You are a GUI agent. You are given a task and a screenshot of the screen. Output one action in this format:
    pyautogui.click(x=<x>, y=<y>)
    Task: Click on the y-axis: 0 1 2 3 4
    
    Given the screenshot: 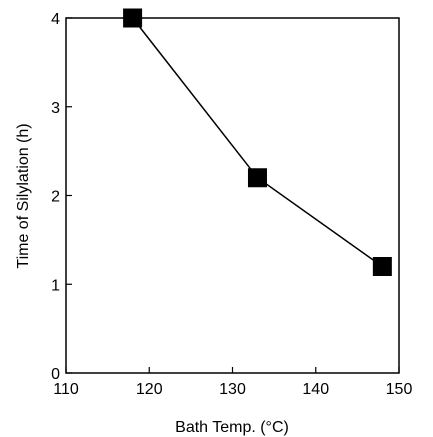 What is the action you would take?
    pyautogui.click(x=61, y=197)
    